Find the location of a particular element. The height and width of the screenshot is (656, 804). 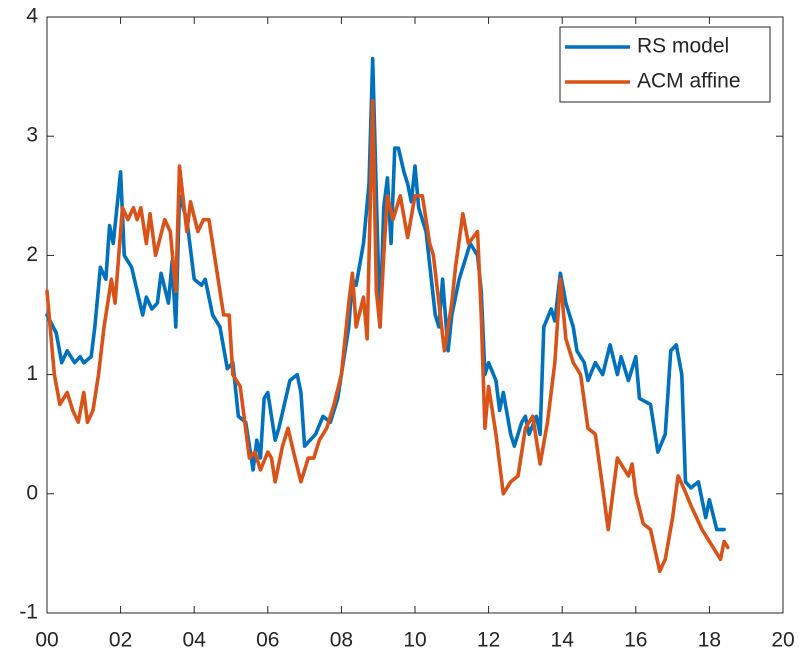

x-tick-label: 08 is located at coordinates (341, 640).